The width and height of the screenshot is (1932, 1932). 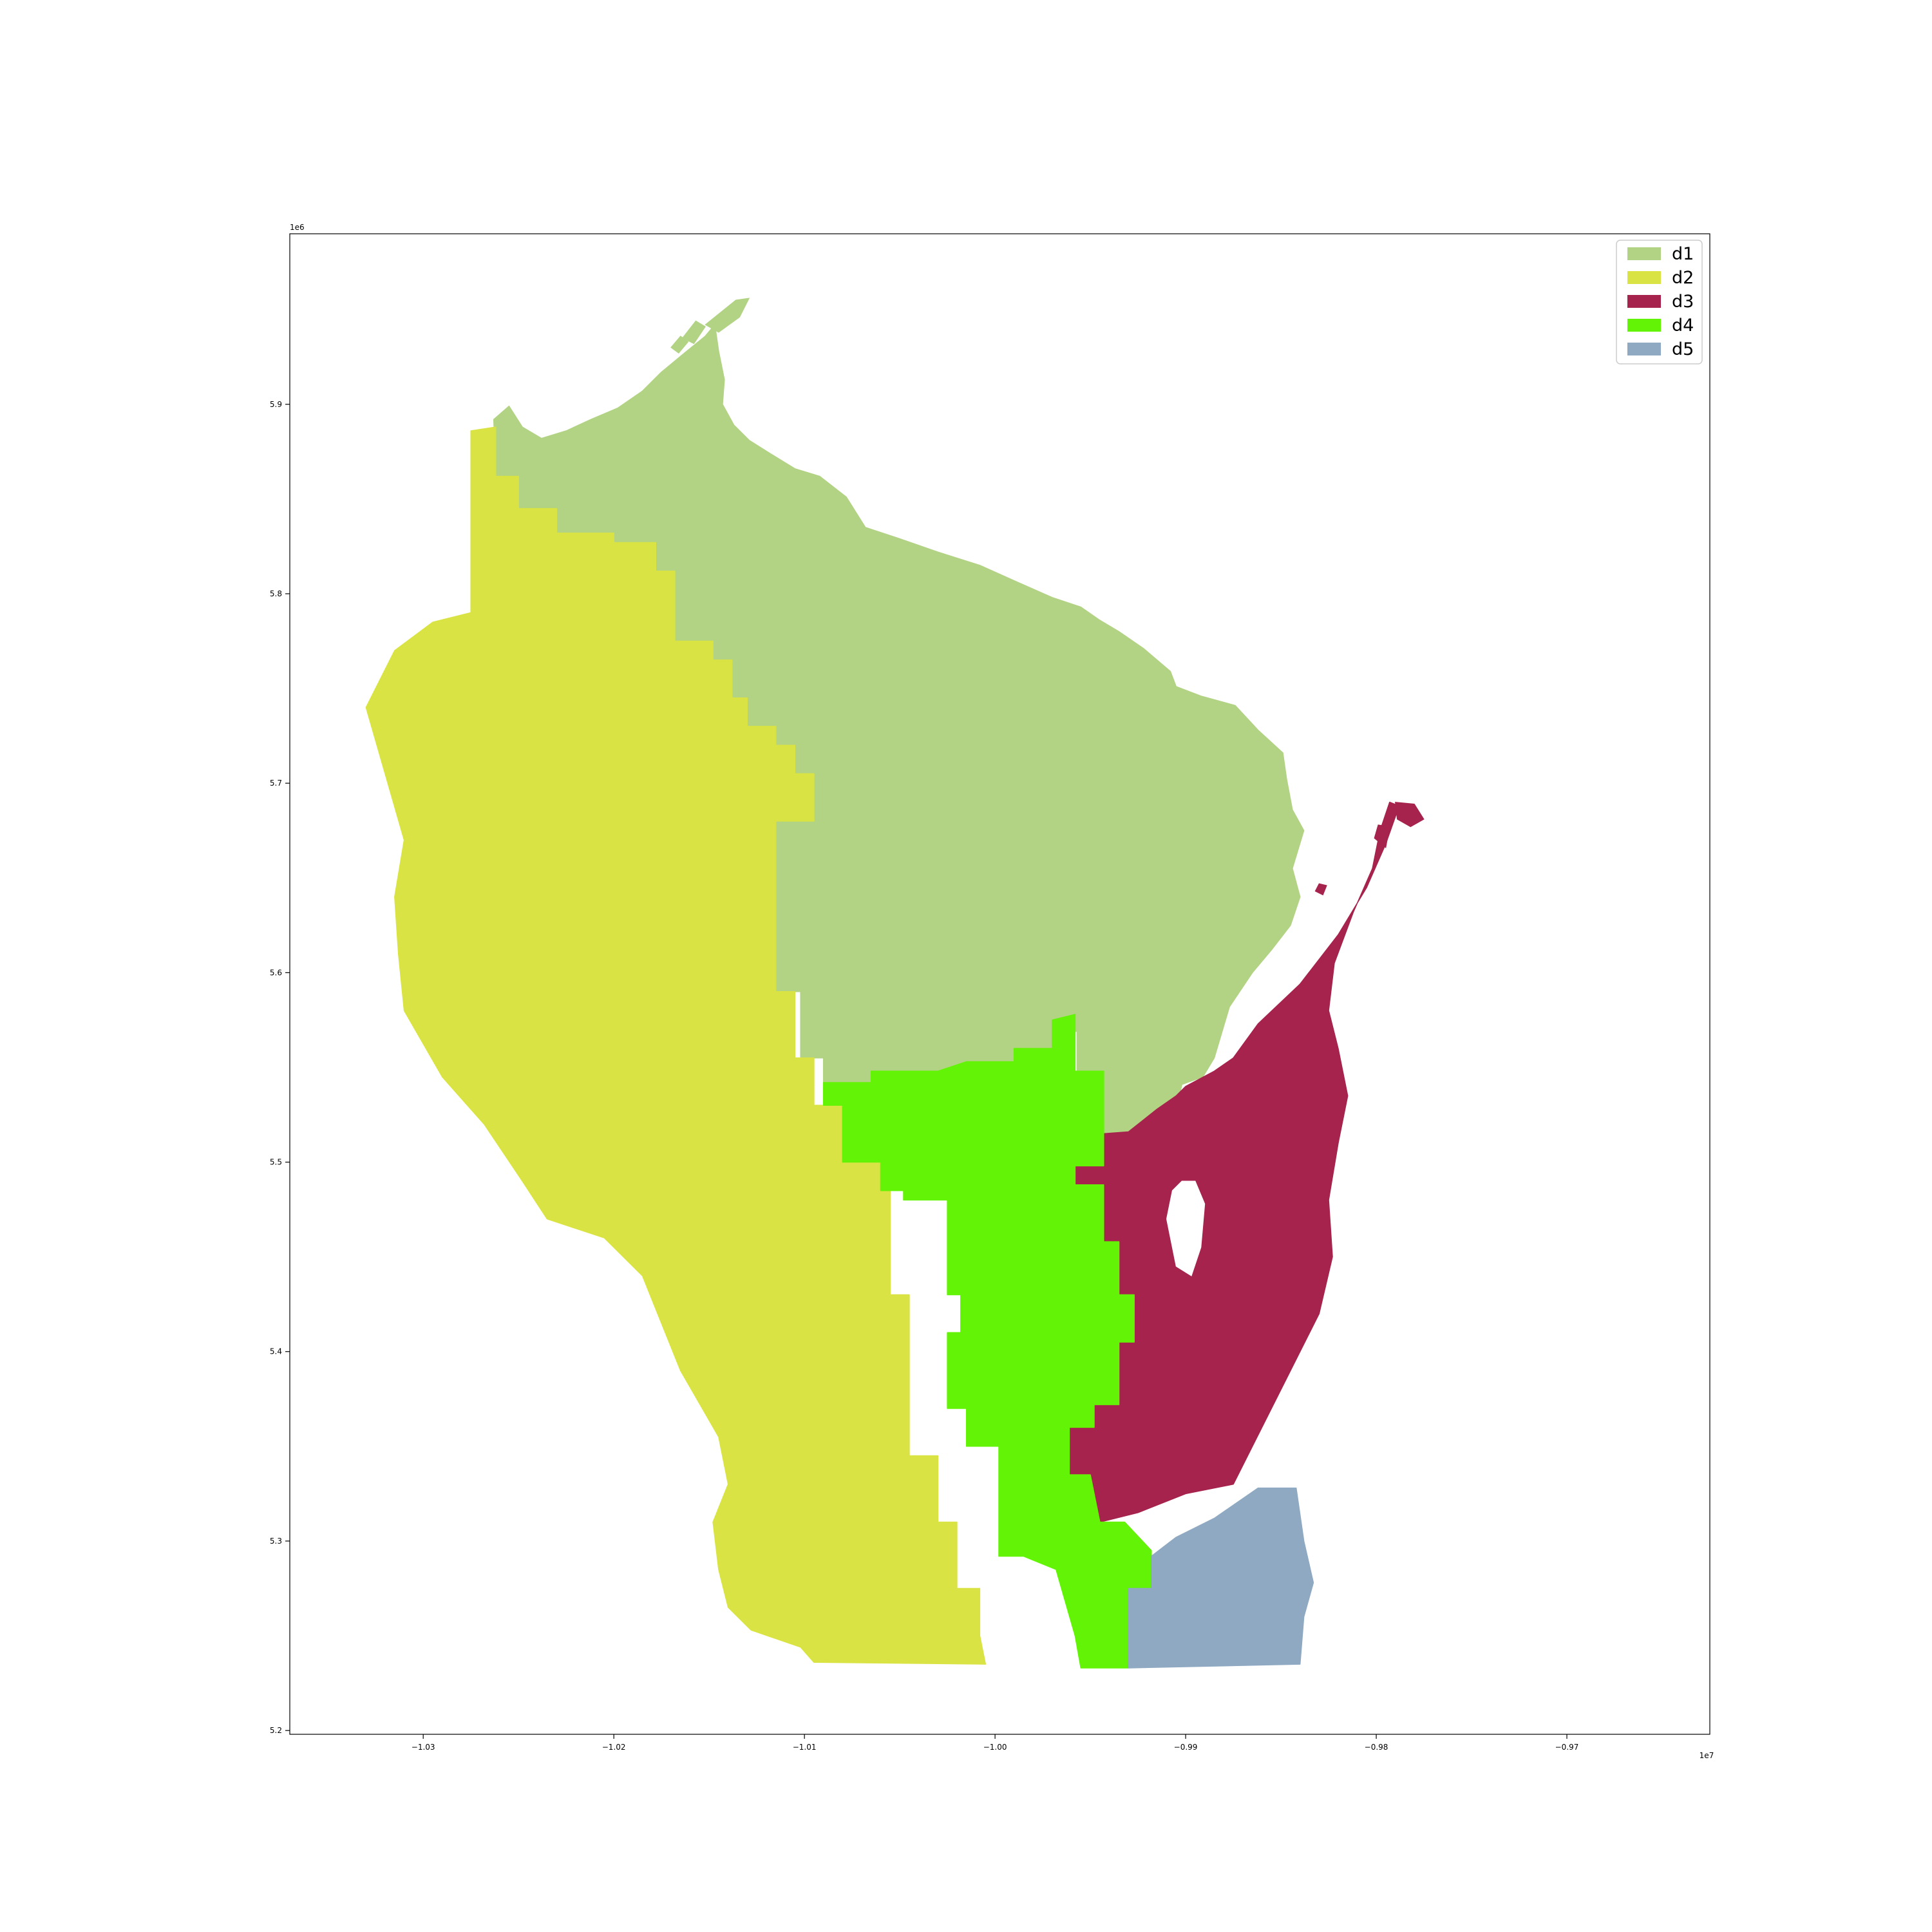 I want to click on legend-label-d4: d4, so click(x=1683, y=326).